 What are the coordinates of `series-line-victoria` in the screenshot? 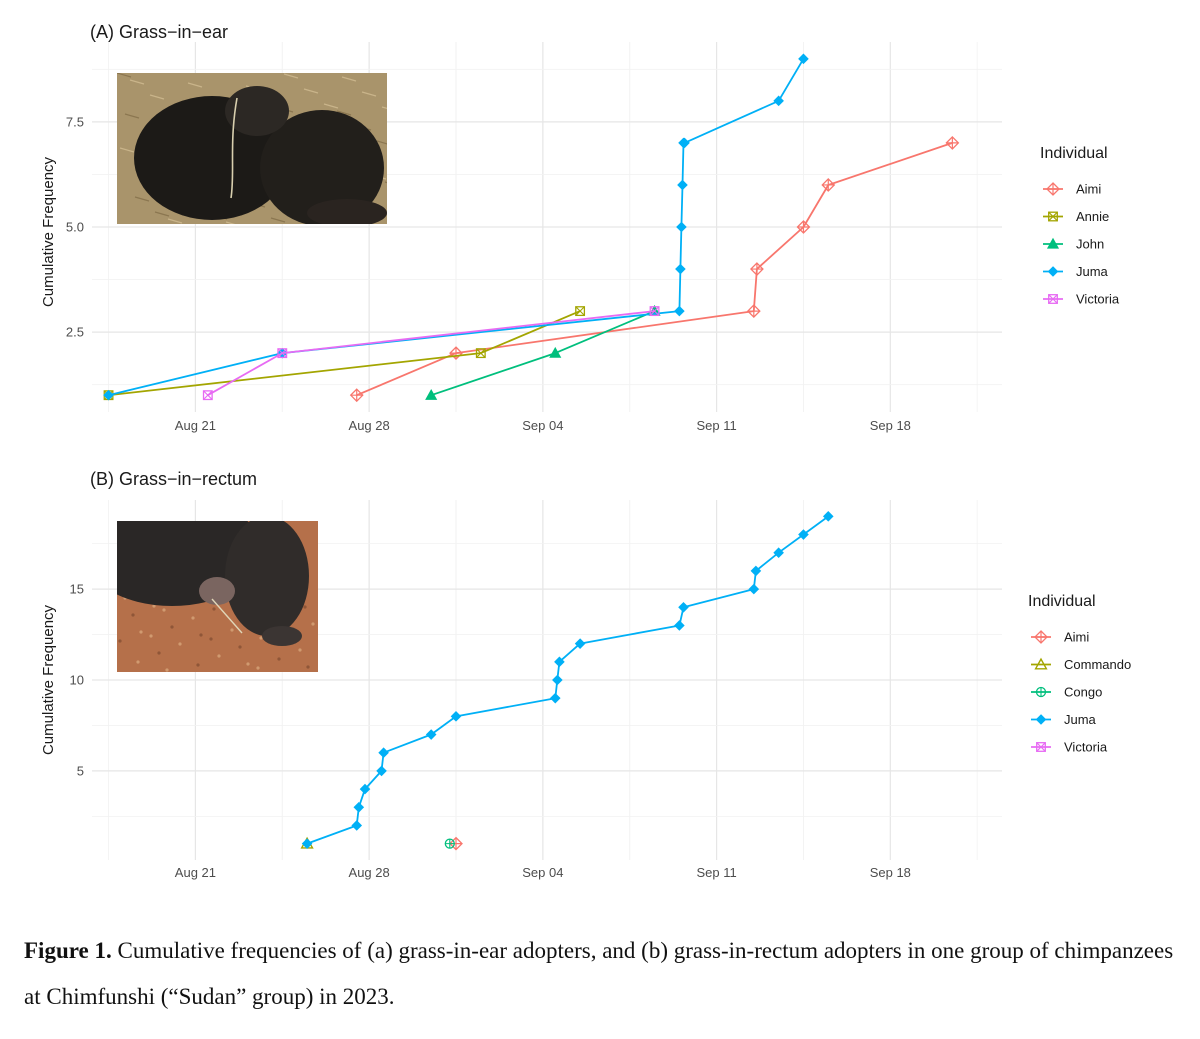 It's located at (431, 353).